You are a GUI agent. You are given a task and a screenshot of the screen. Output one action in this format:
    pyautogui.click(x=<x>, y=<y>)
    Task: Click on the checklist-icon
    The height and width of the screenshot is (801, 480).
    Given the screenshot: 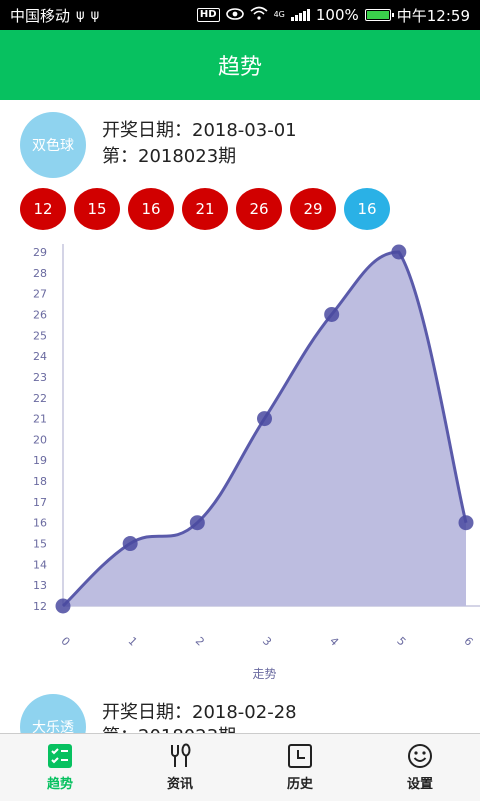 What is the action you would take?
    pyautogui.click(x=60, y=756)
    